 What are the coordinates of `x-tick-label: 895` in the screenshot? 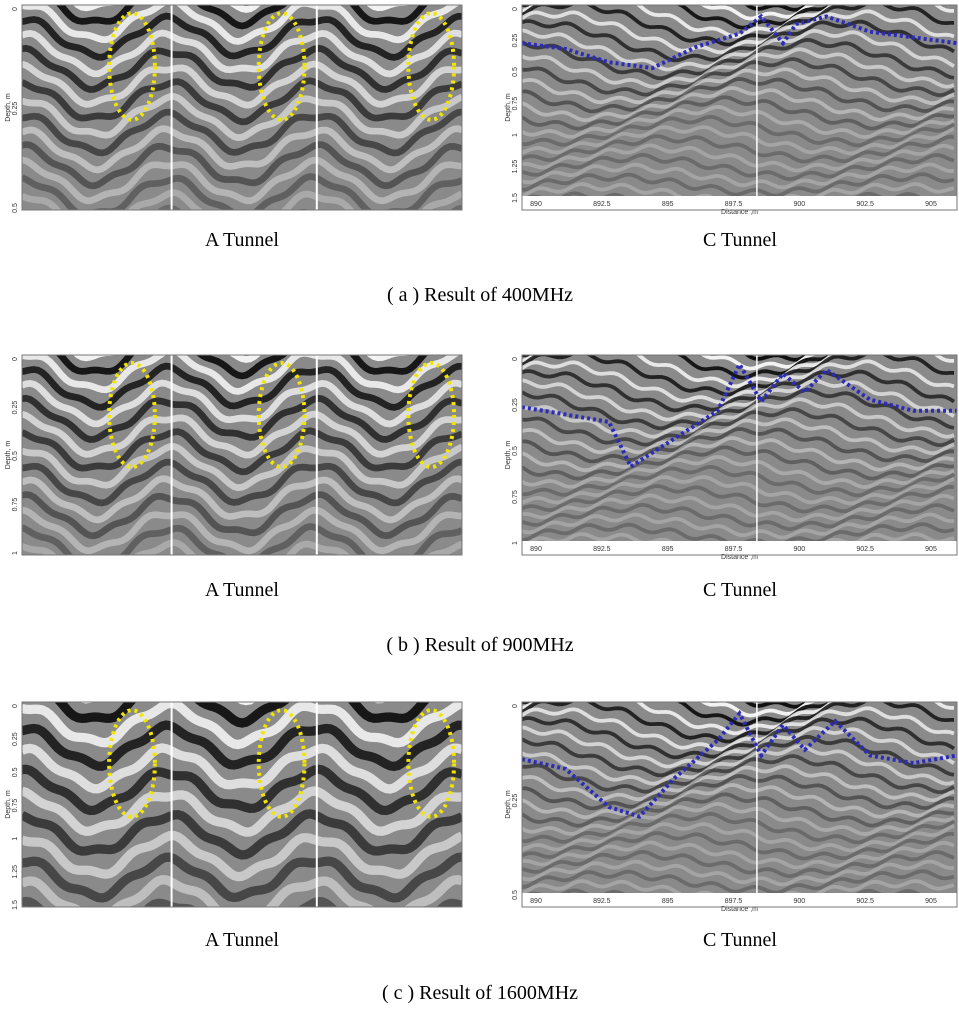 It's located at (668, 549).